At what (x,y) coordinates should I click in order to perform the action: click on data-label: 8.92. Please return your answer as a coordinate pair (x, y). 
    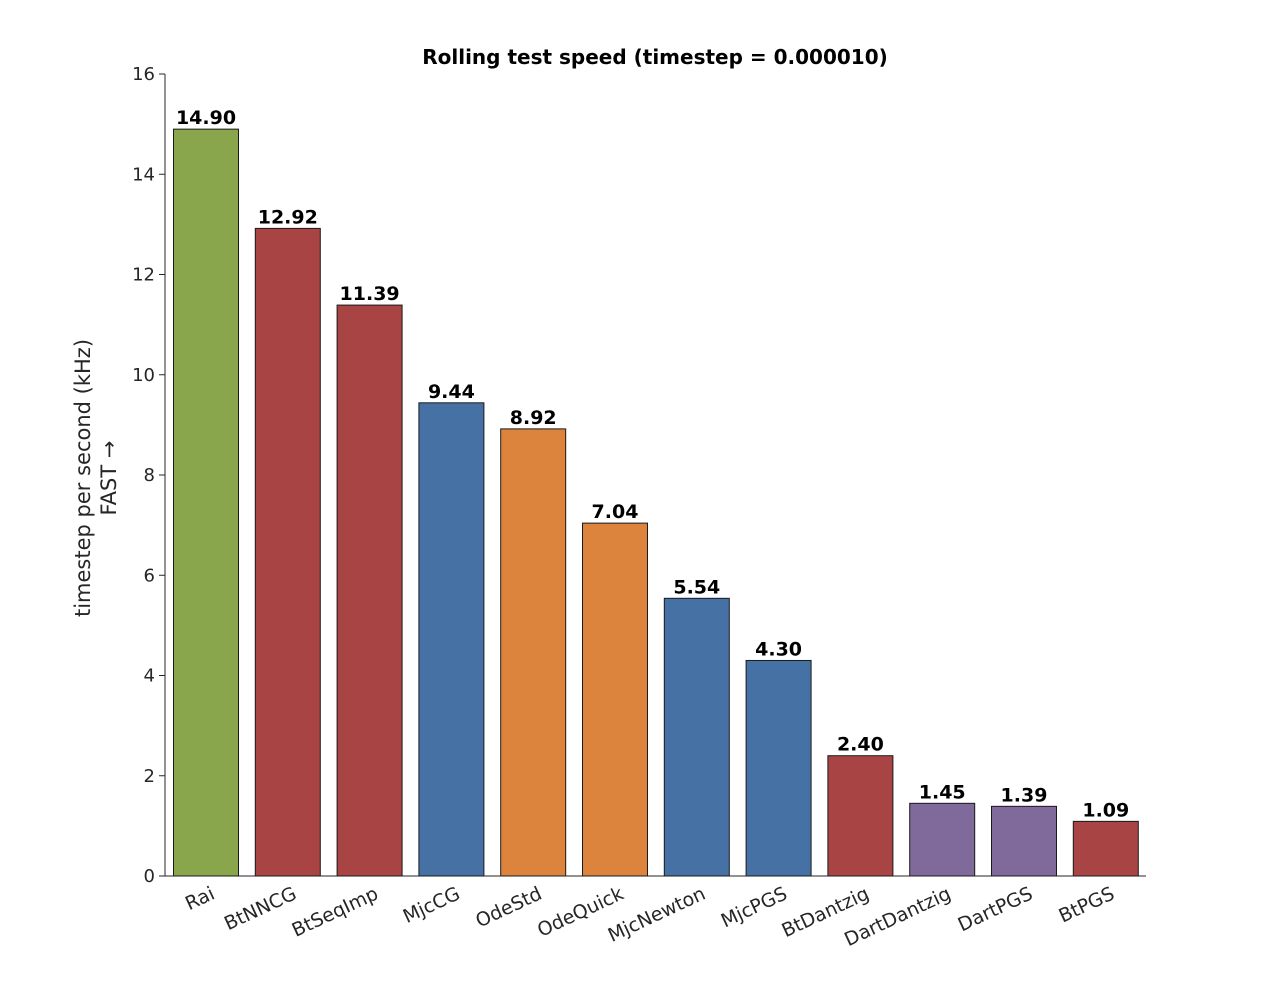
    Looking at the image, I should click on (533, 418).